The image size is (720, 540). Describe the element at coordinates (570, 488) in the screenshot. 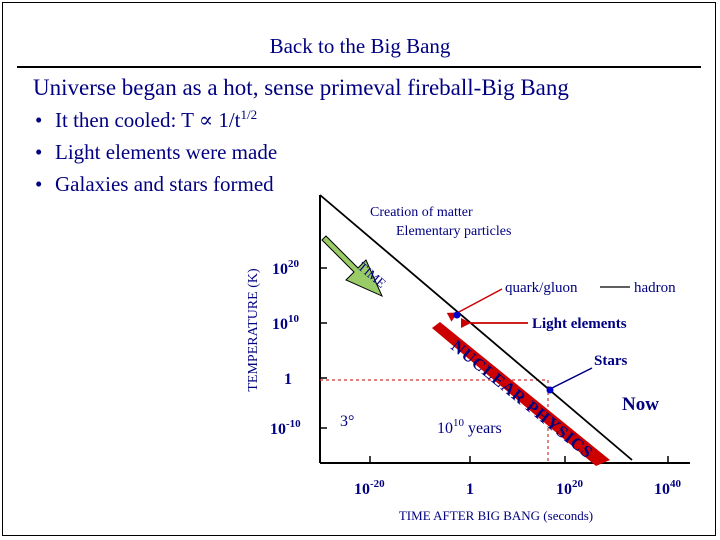

I see `x-tick-label-1e20: 1020` at that location.